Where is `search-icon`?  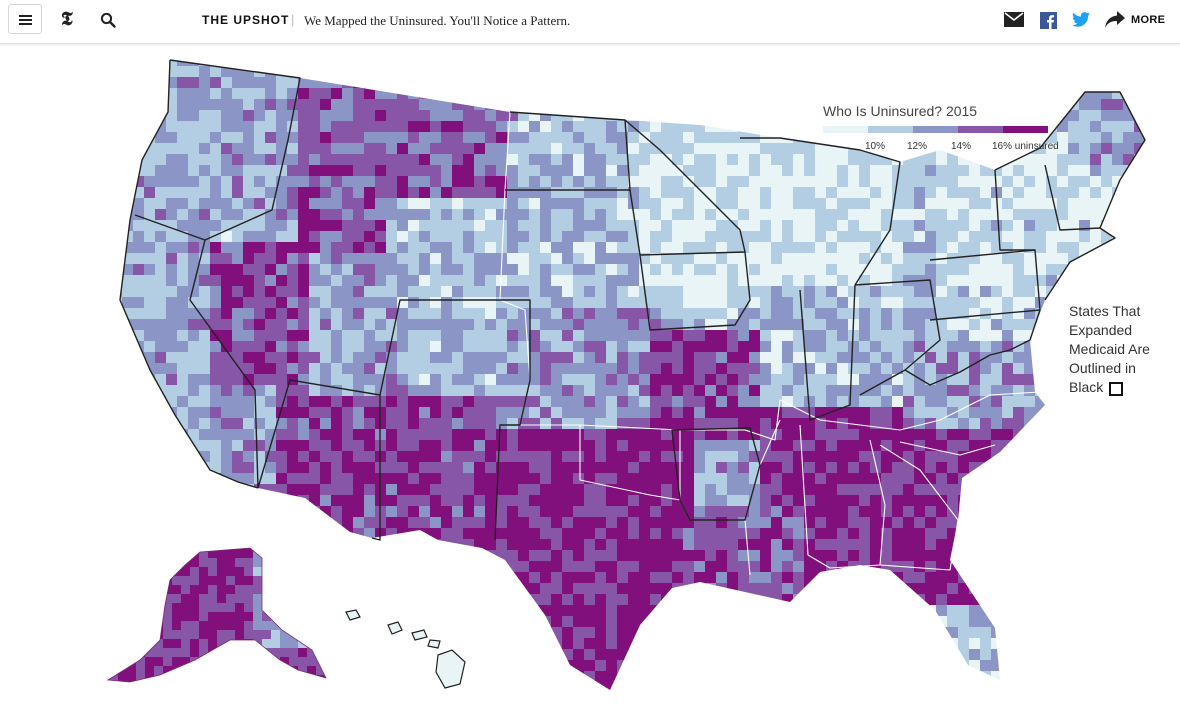 search-icon is located at coordinates (108, 20).